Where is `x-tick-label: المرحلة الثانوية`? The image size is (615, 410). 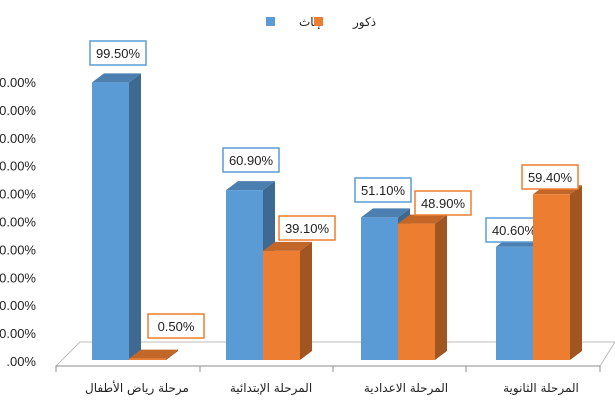
x-tick-label: المرحلة الثانوية is located at coordinates (541, 388).